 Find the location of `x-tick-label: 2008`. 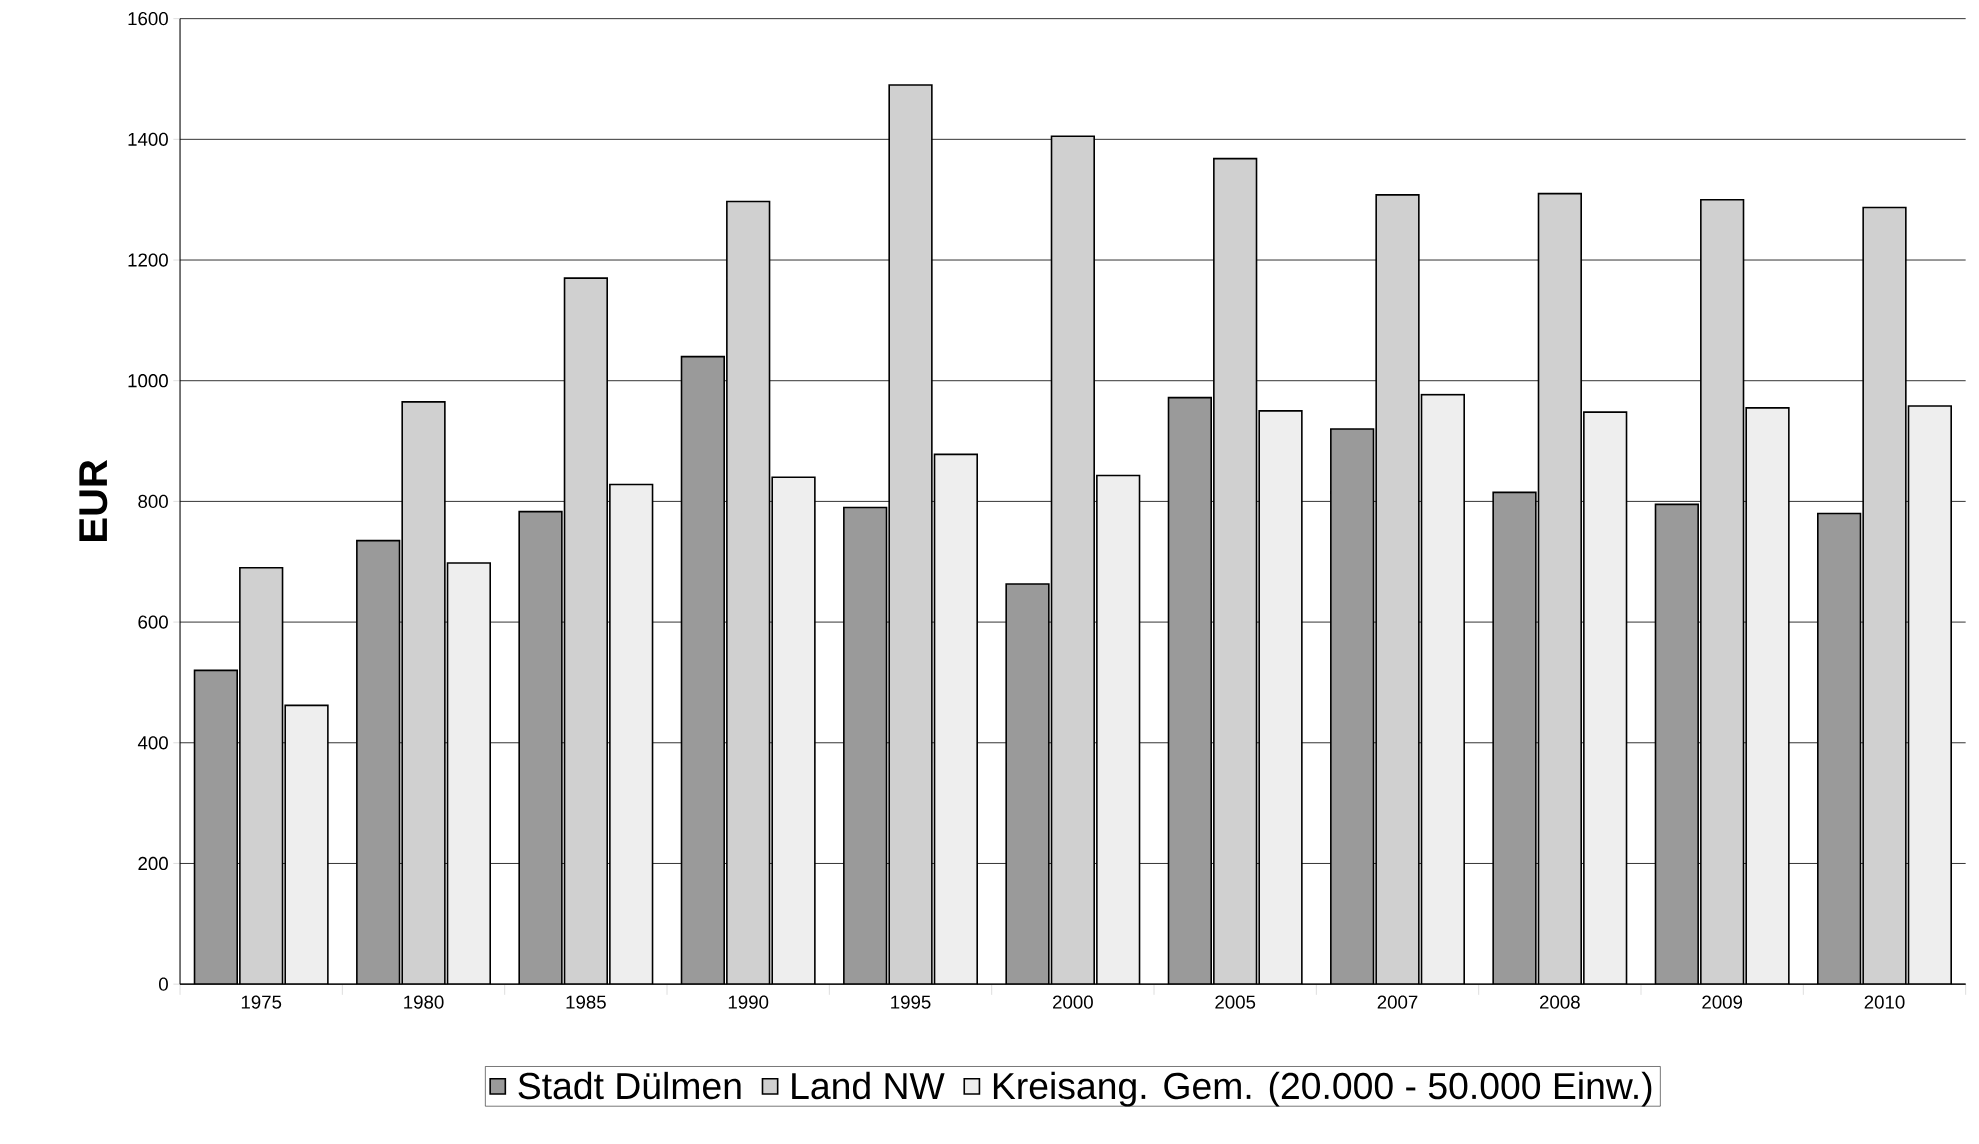

x-tick-label: 2008 is located at coordinates (1560, 1002).